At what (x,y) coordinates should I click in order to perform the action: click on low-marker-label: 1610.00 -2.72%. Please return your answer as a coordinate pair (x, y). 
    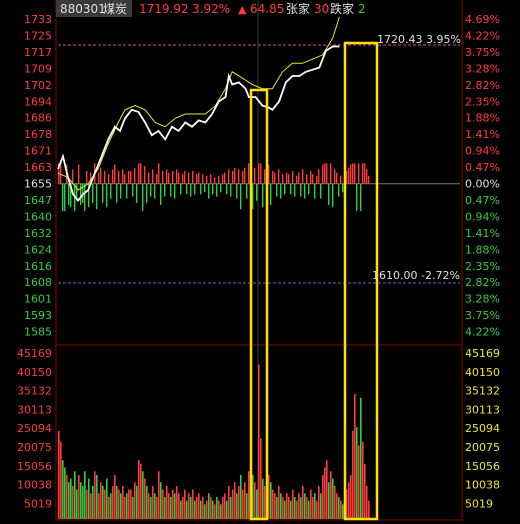
    Looking at the image, I should click on (416, 275).